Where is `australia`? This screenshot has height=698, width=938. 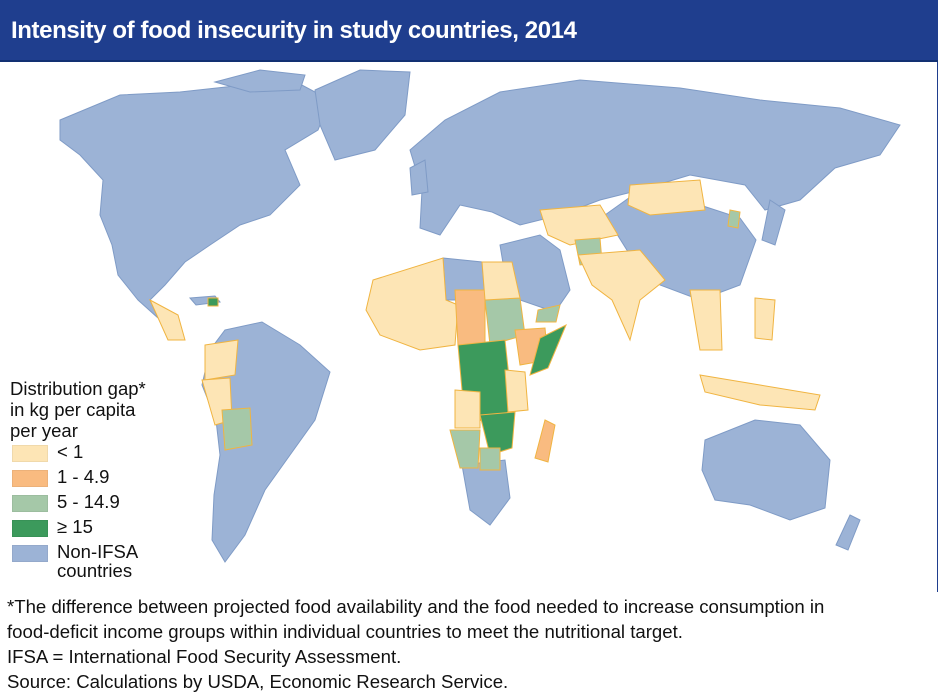
australia is located at coordinates (766, 470).